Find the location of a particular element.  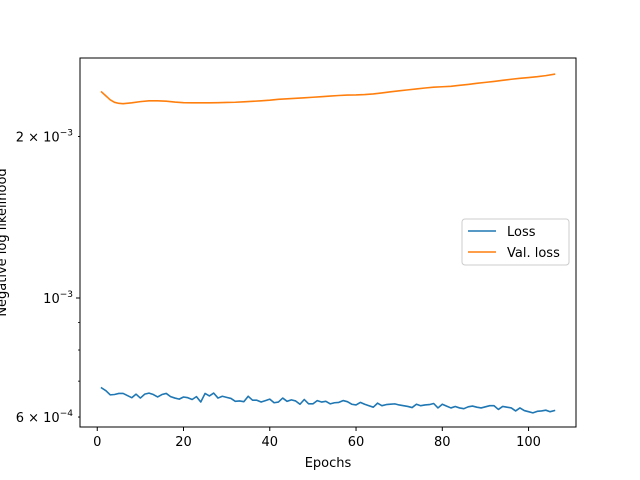

x-tick-label: 60 is located at coordinates (356, 442).